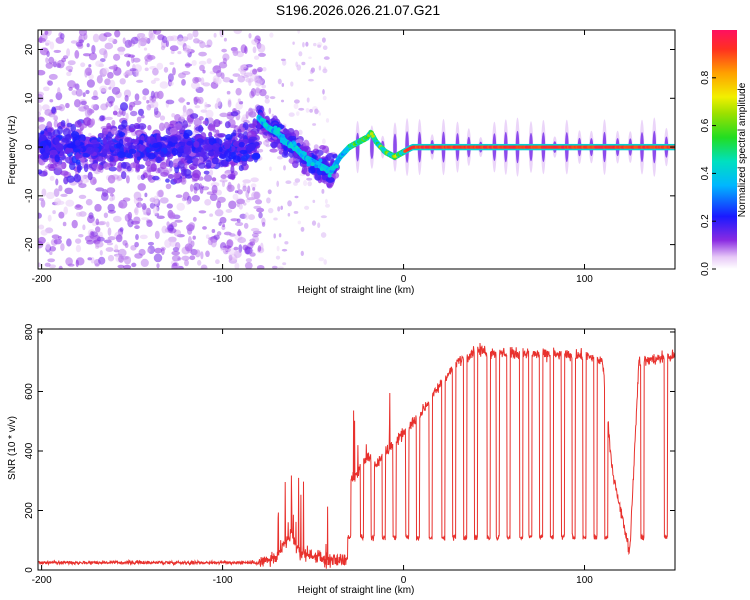 The height and width of the screenshot is (600, 750). What do you see at coordinates (29, 195) in the screenshot?
I see `spectrogram-y-tick-label: -10` at bounding box center [29, 195].